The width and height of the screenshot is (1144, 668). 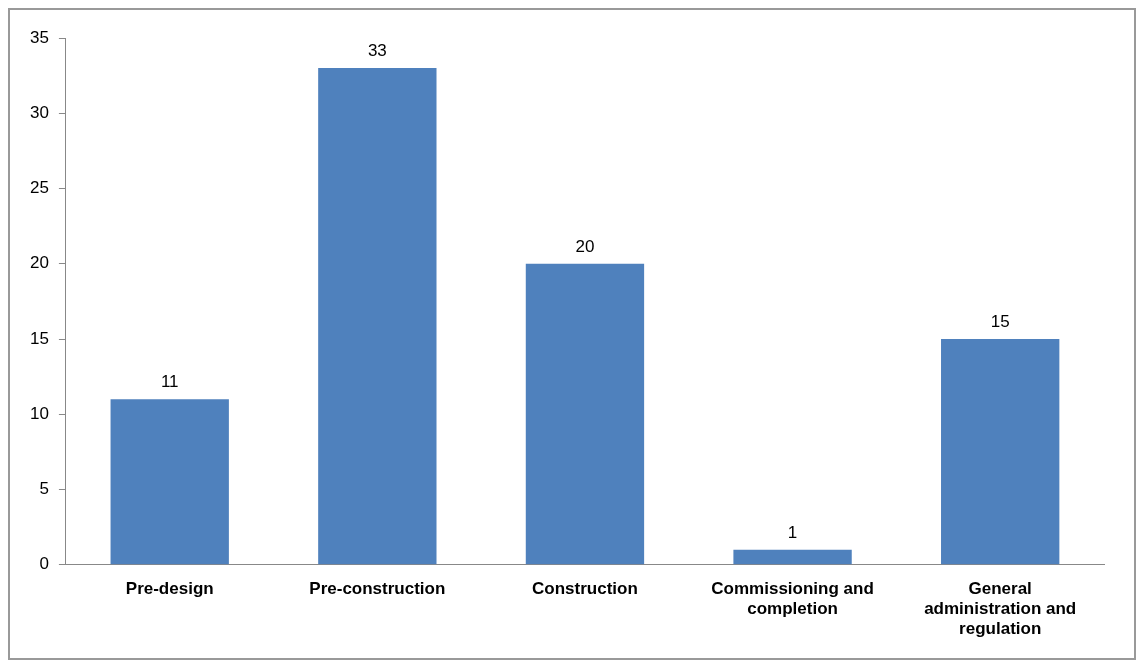 What do you see at coordinates (1000, 322) in the screenshot?
I see `data-label: 15` at bounding box center [1000, 322].